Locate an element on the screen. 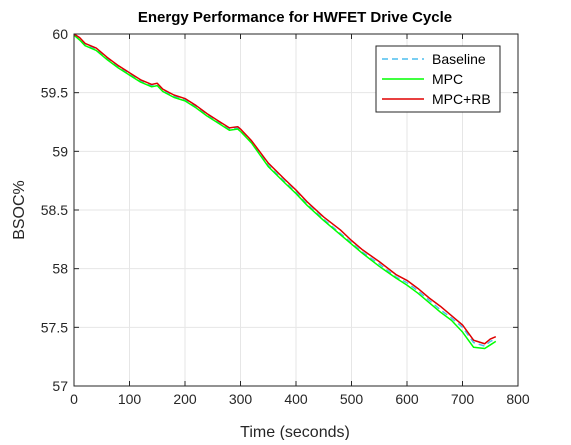 The width and height of the screenshot is (571, 445). x-tick-label: 800 is located at coordinates (518, 399).